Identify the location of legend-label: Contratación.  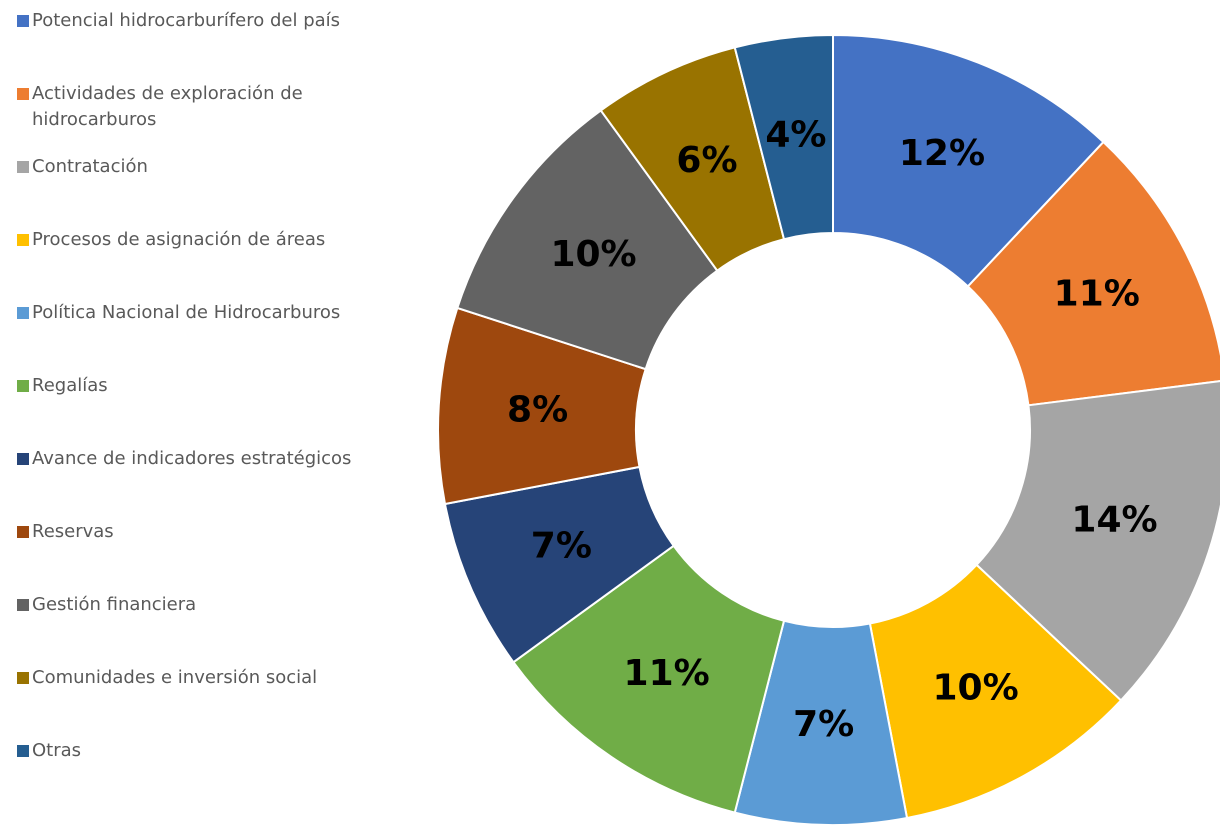
(90, 166).